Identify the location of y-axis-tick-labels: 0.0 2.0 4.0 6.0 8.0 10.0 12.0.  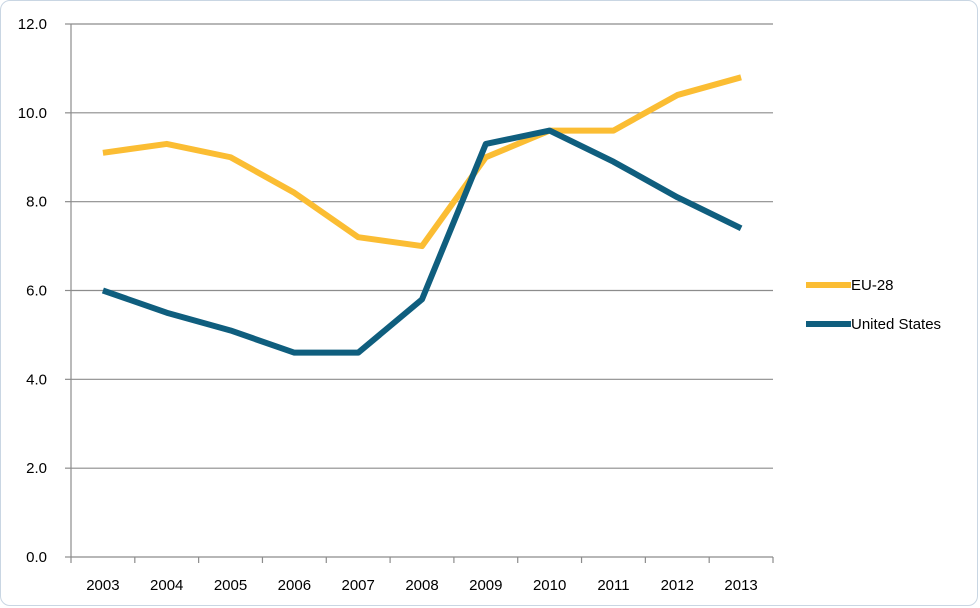
(32, 291).